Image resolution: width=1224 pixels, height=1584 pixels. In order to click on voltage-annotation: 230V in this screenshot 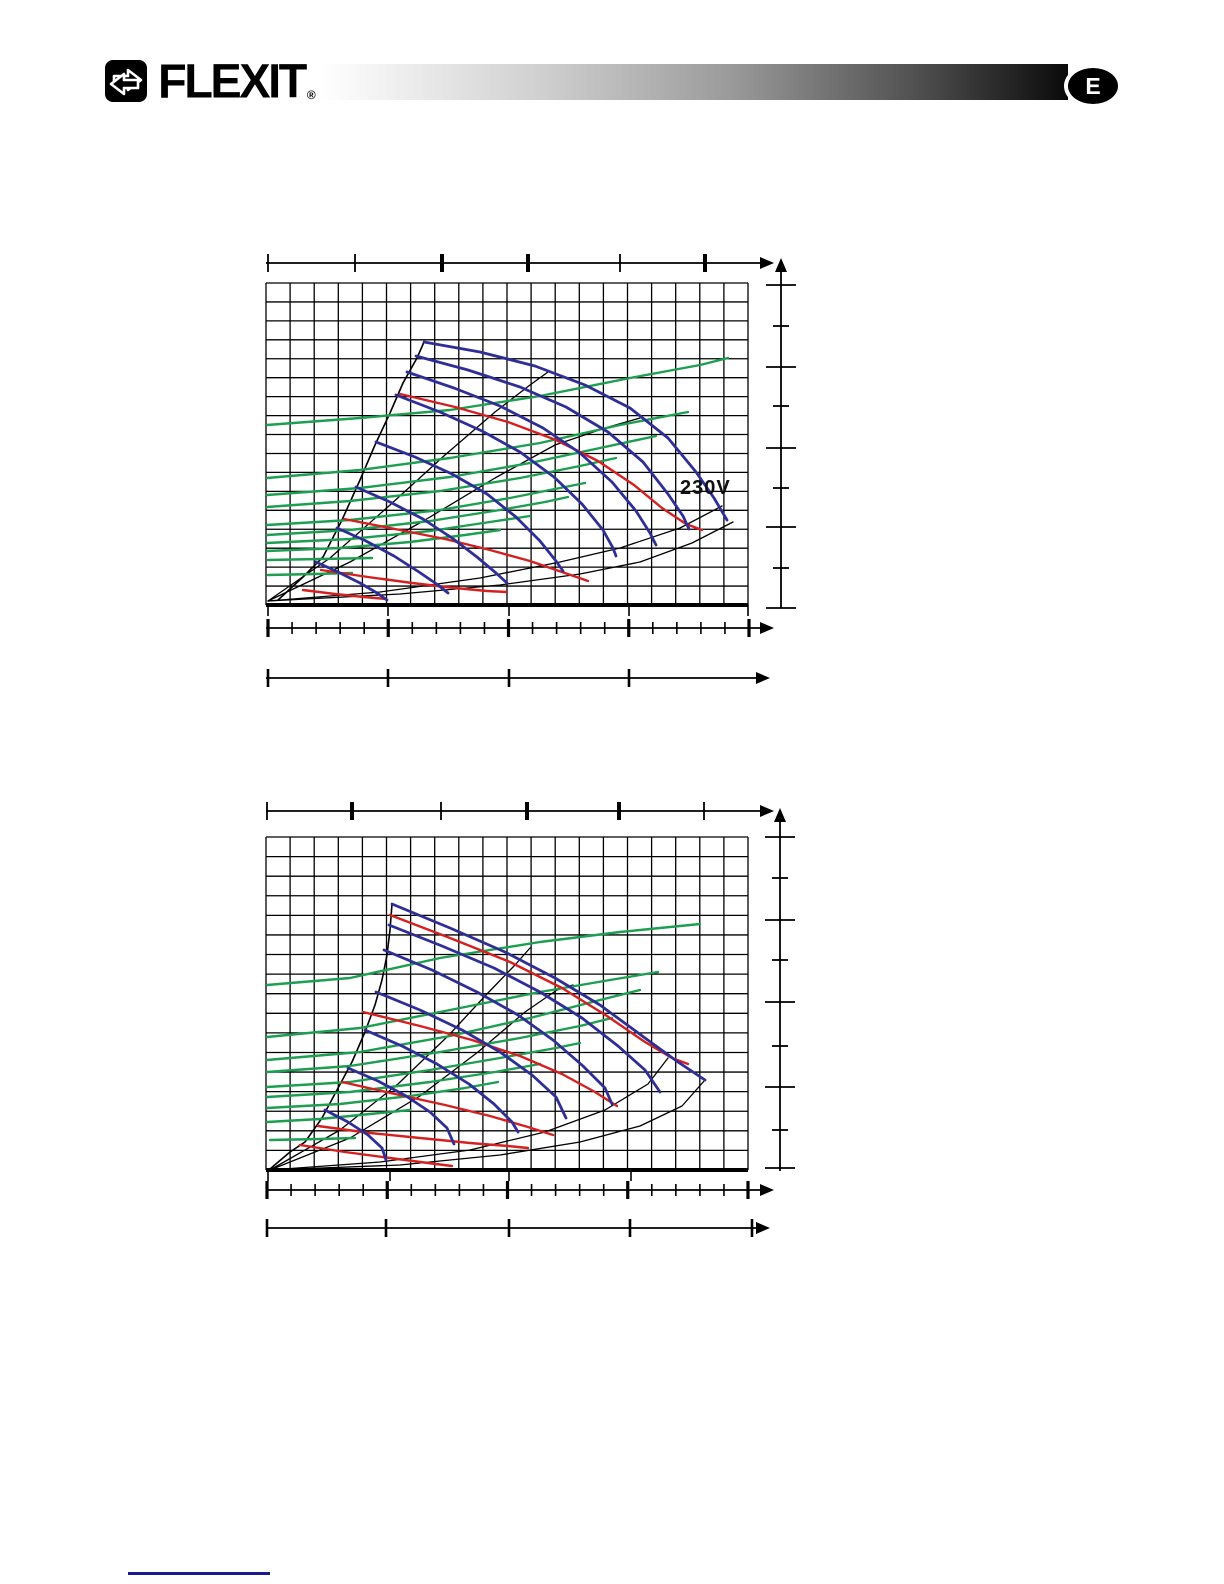, I will do `click(705, 488)`.